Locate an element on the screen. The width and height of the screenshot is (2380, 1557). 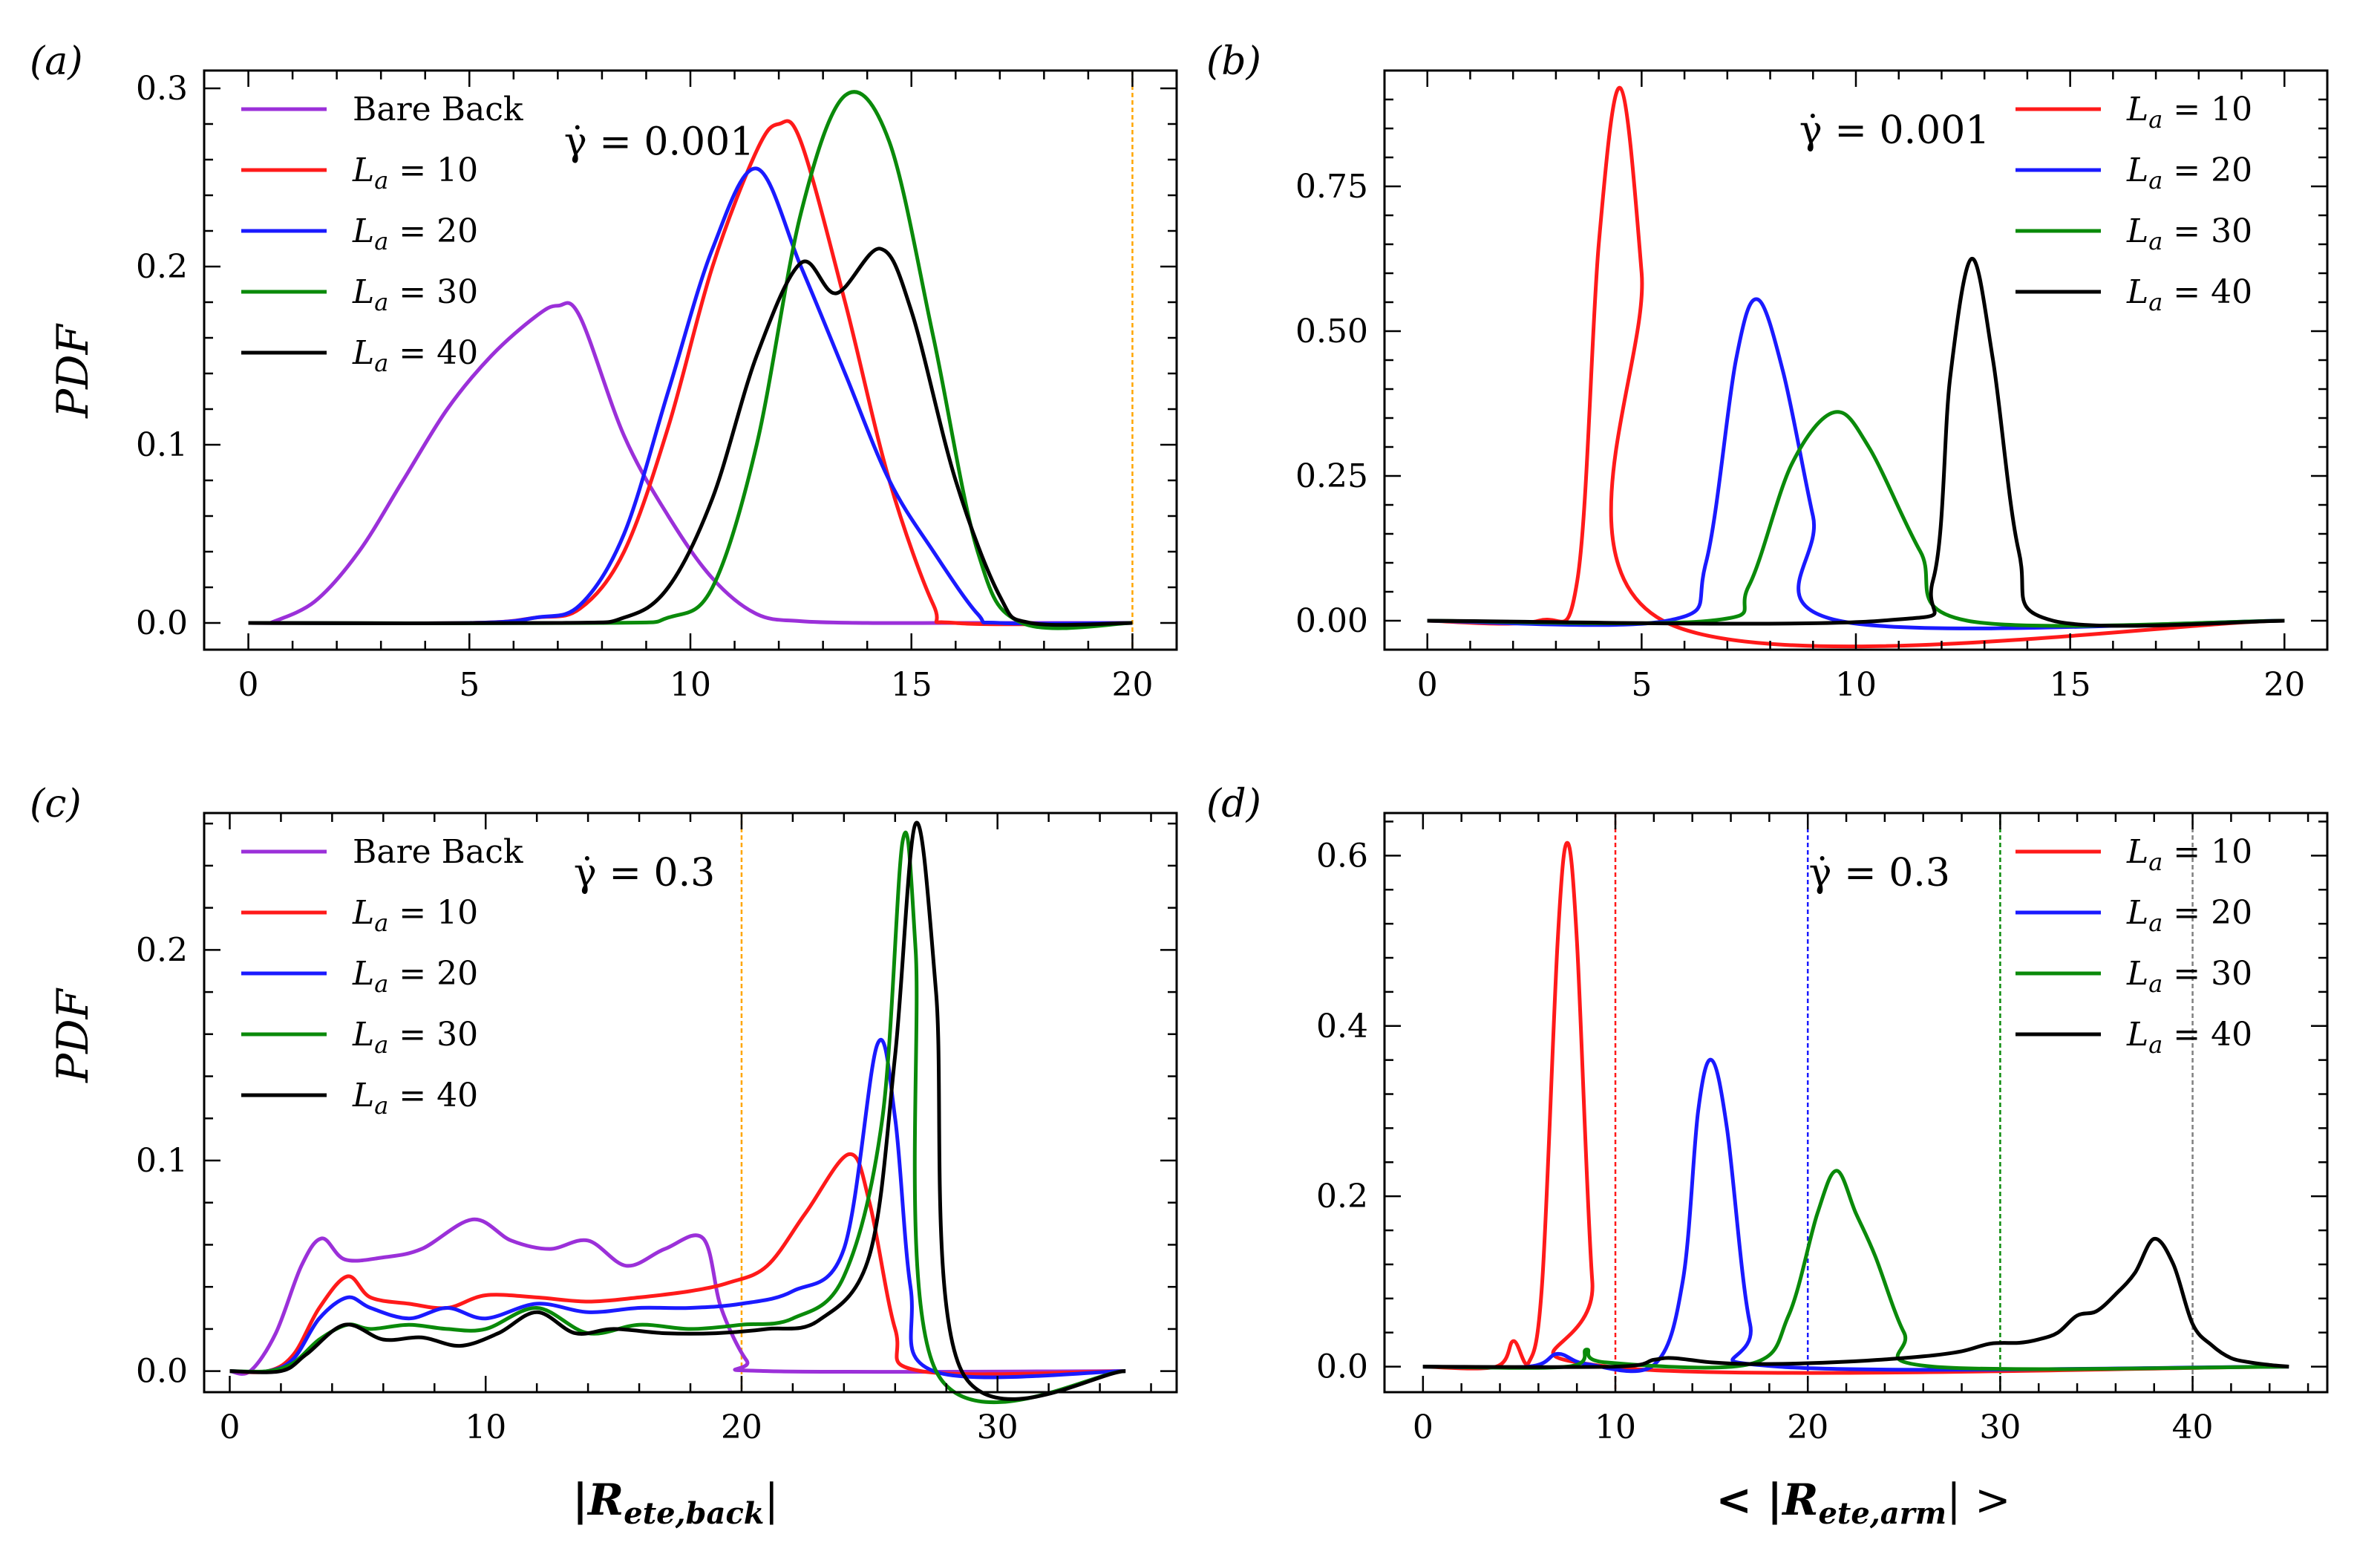
panel-label: (c) is located at coordinates (56, 804).